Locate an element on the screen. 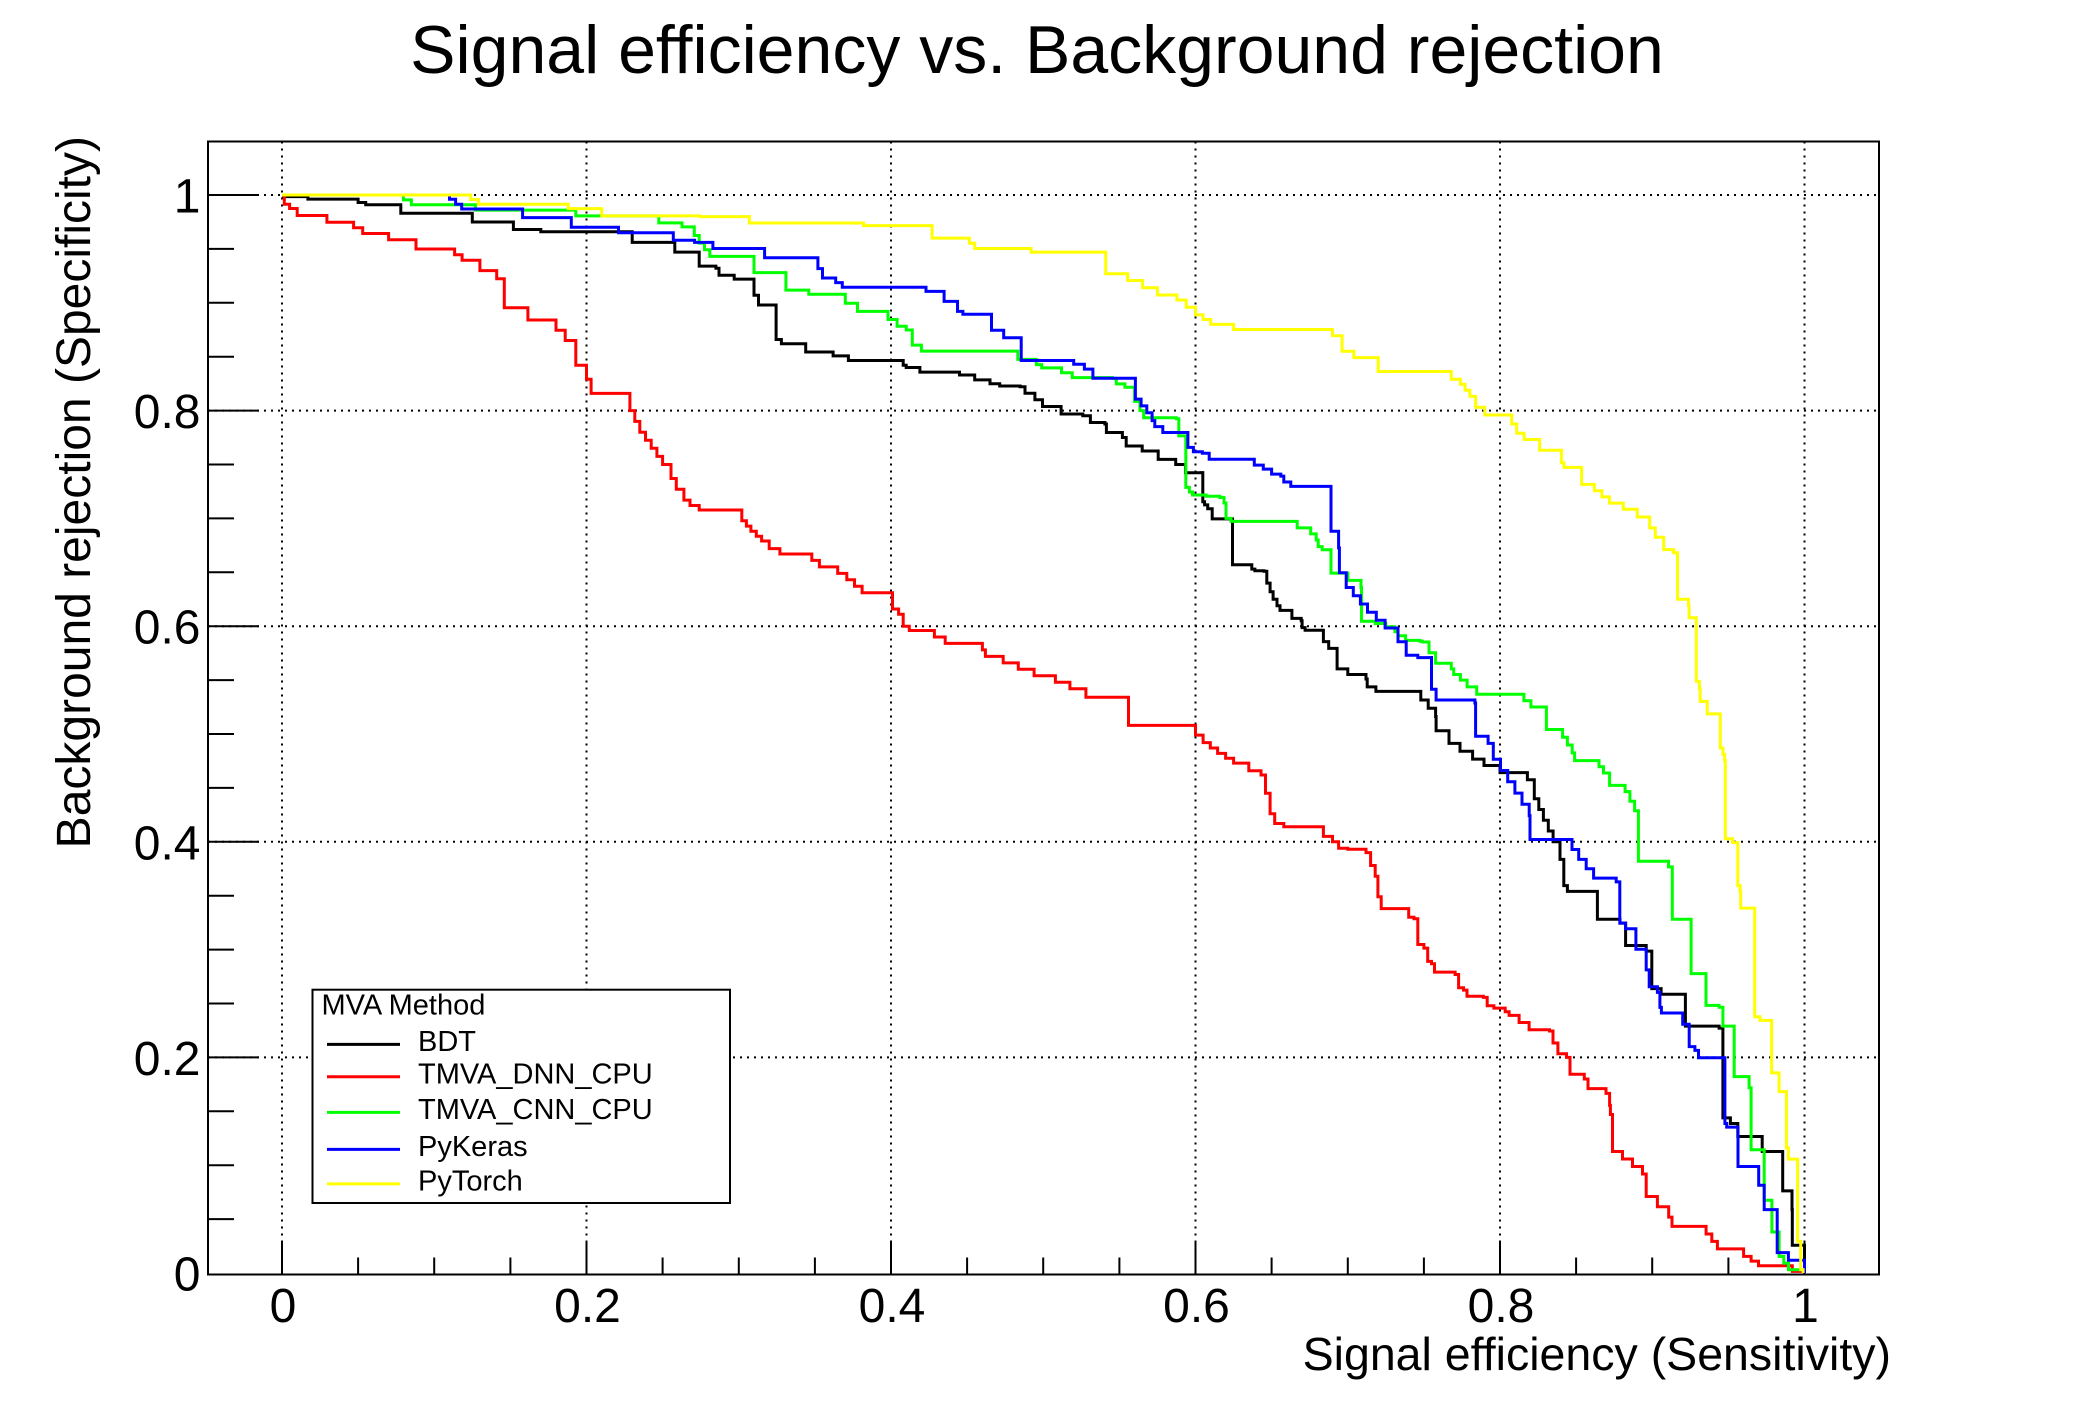 Image resolution: width=2088 pixels, height=1416 pixels. svg-text: TMVA_CNN_CPU is located at coordinates (535, 1110).